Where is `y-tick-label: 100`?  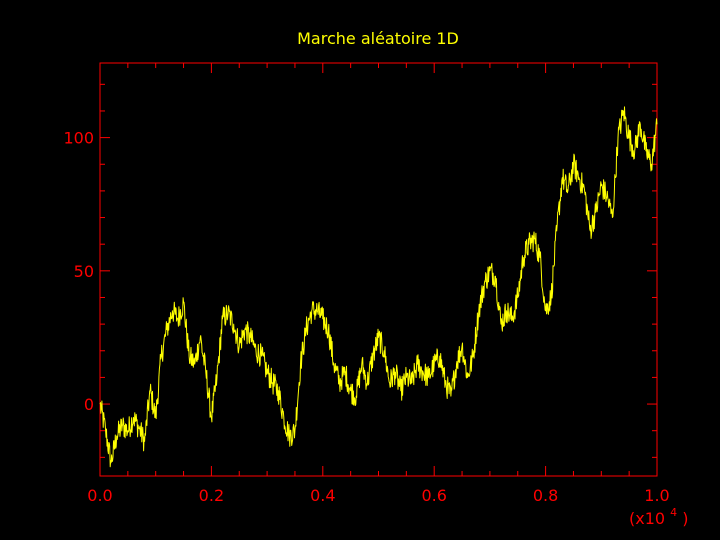
y-tick-label: 100 is located at coordinates (78, 138).